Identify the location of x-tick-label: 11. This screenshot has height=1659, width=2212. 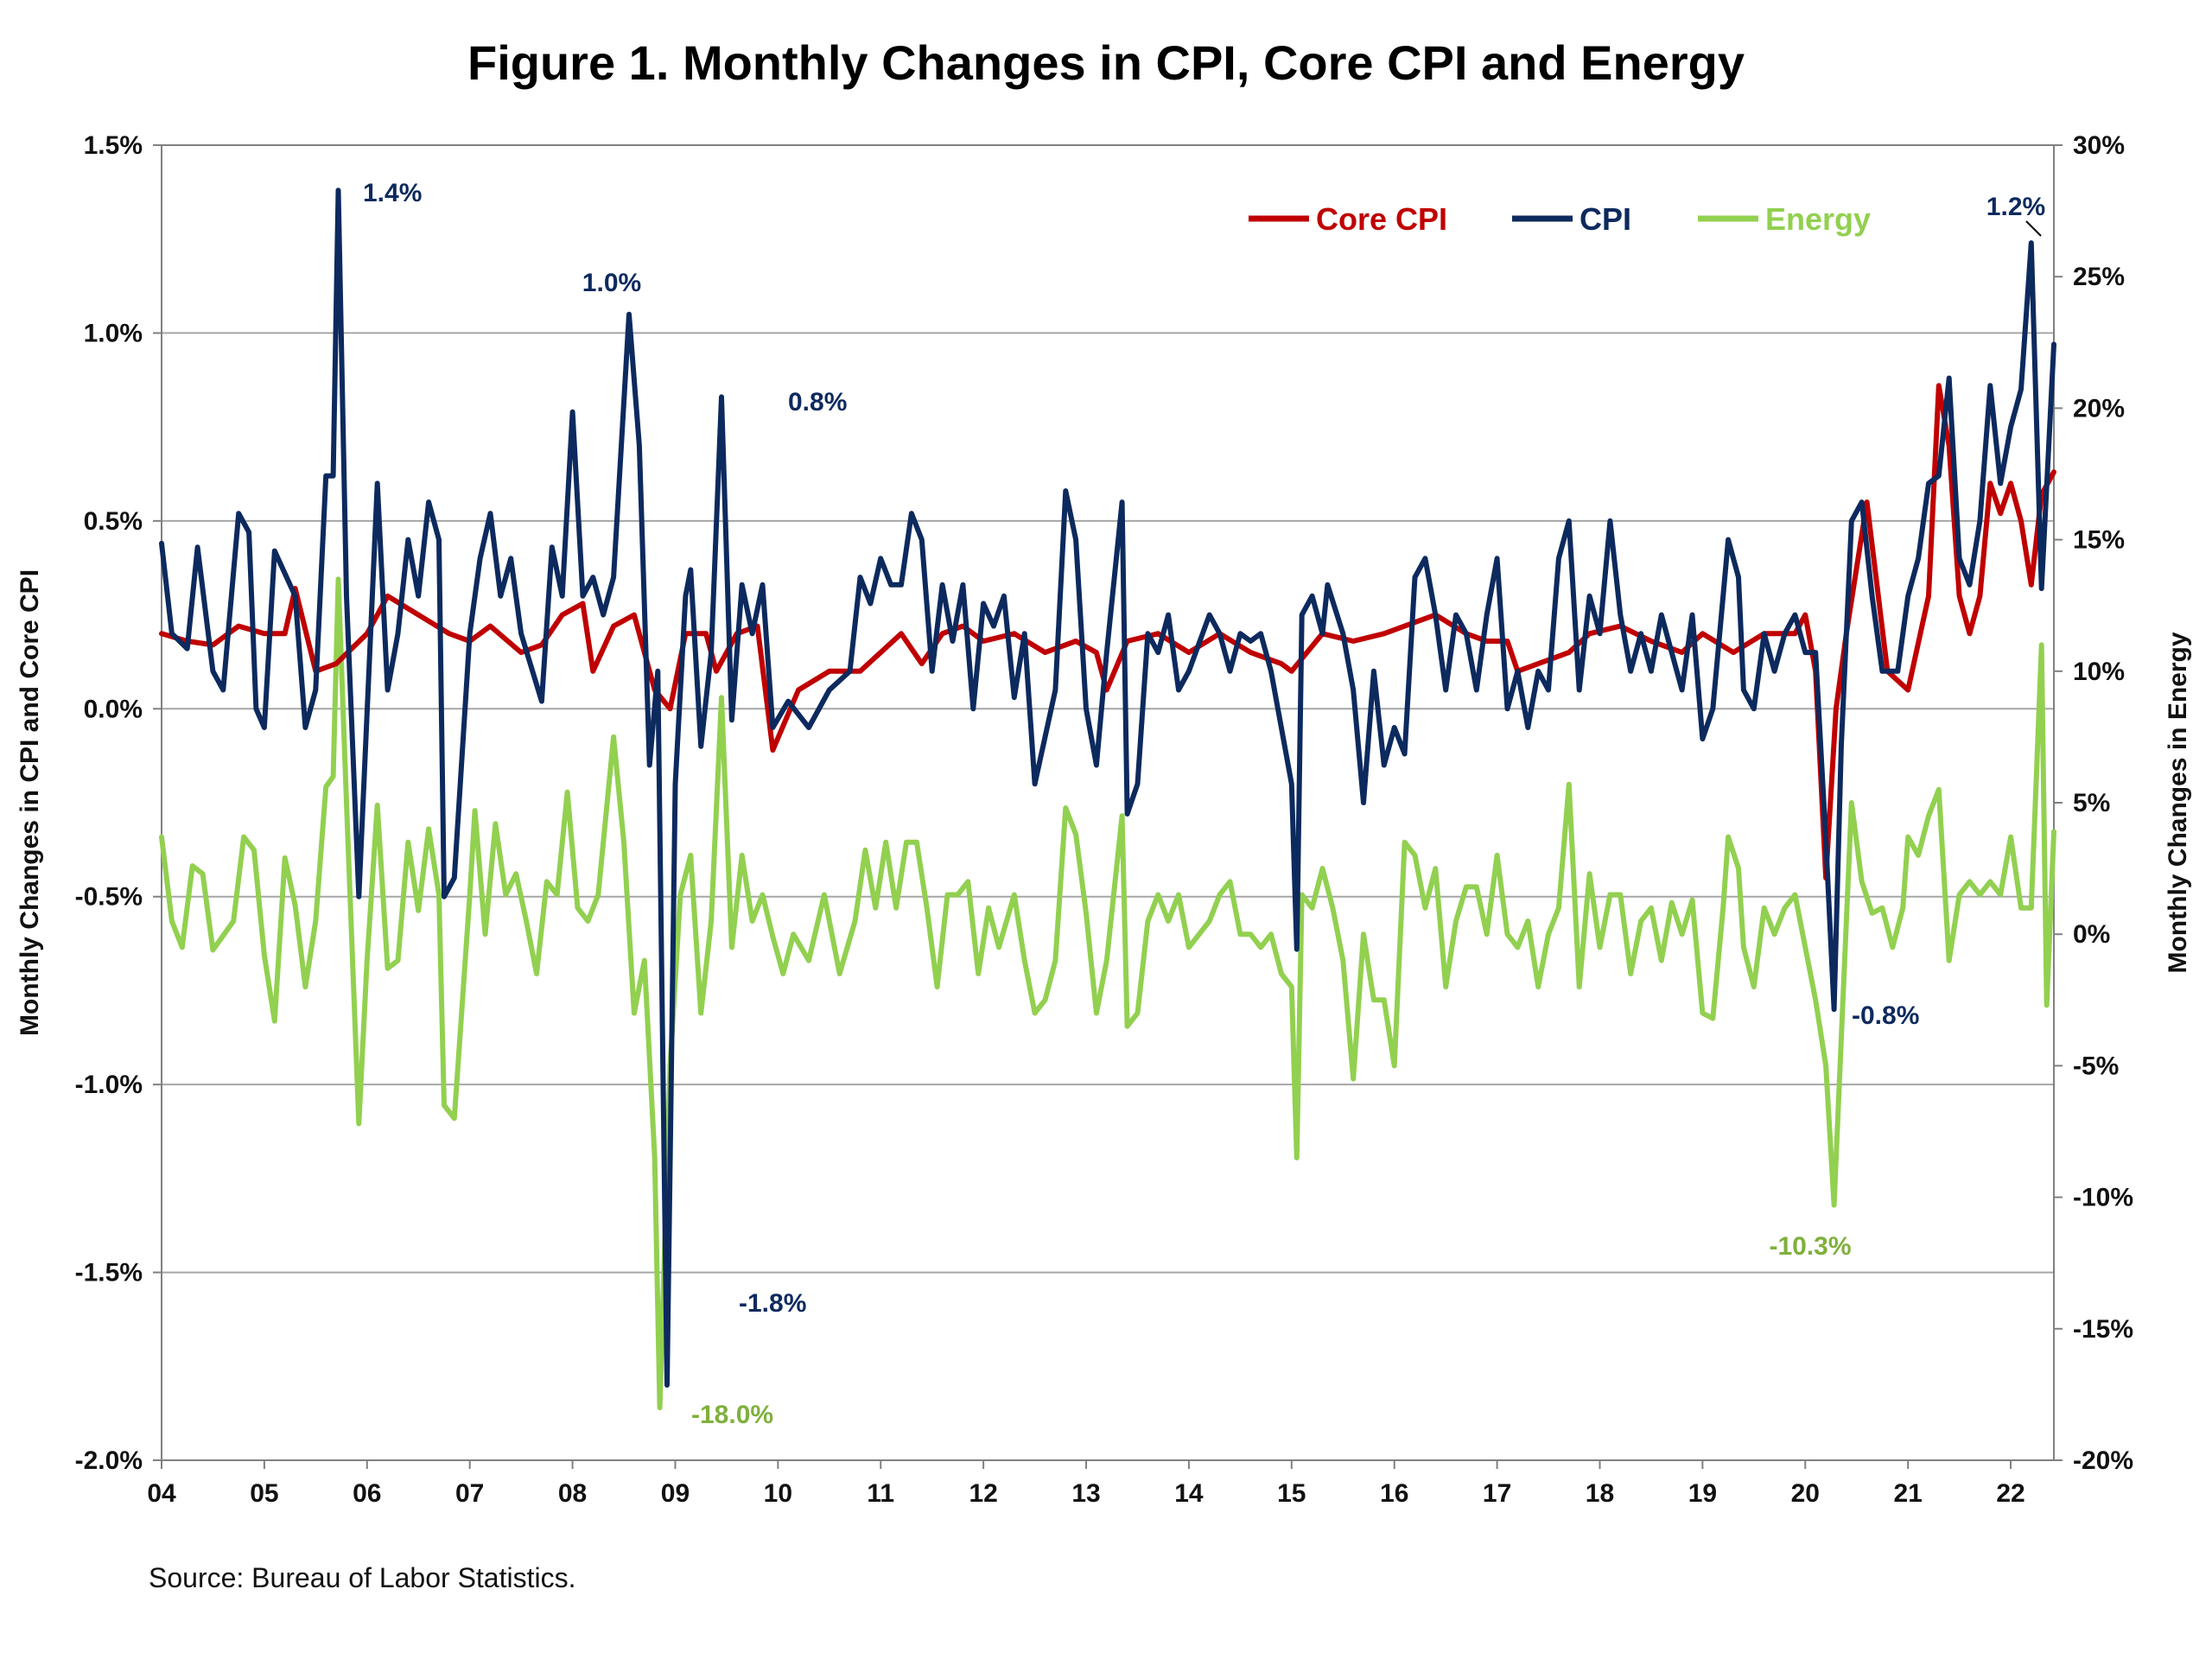
(880, 1493).